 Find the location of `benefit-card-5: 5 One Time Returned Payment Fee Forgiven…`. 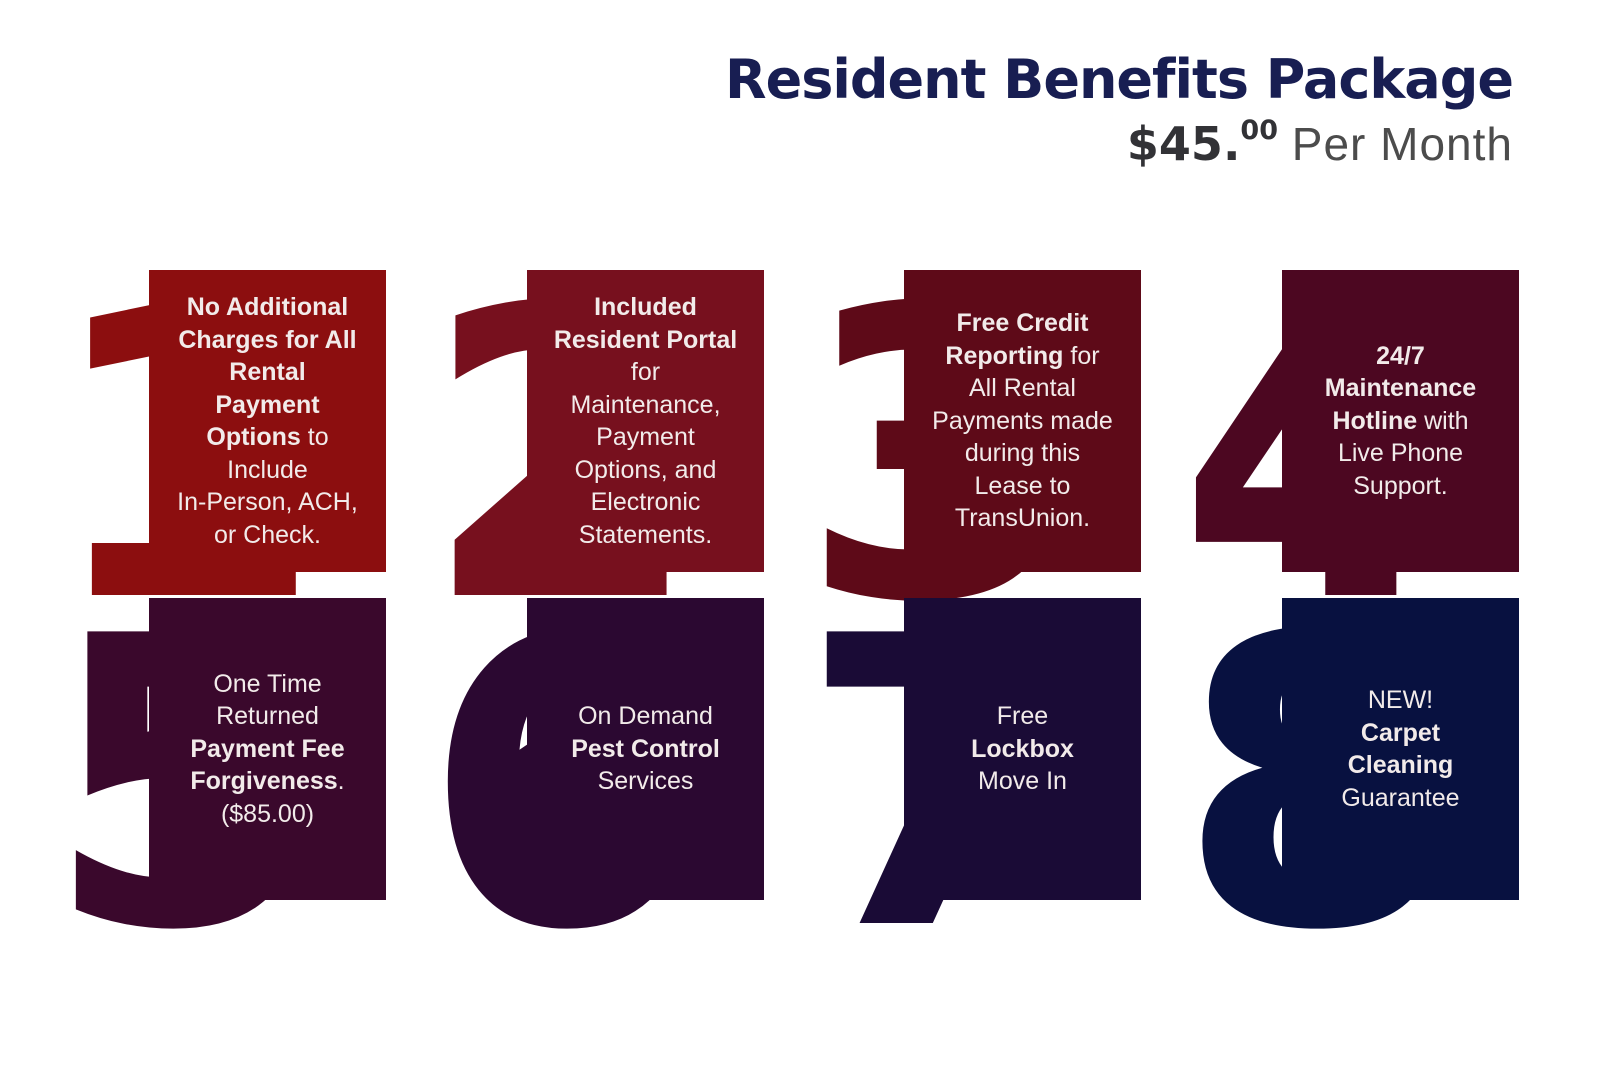

benefit-card-5: 5 One Time Returned Payment Fee Forgiven… is located at coordinates (215, 786).